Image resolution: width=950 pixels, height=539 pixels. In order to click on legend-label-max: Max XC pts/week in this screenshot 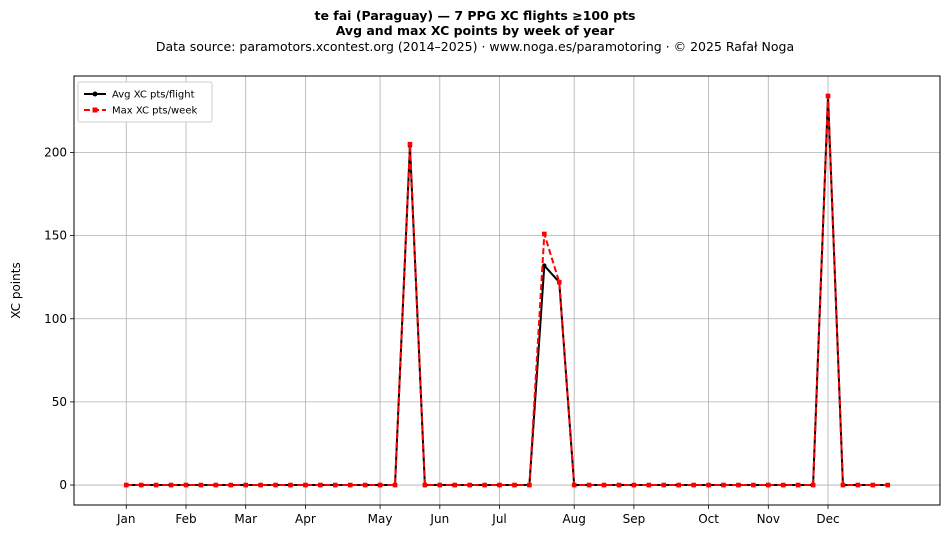, I will do `click(154, 111)`.